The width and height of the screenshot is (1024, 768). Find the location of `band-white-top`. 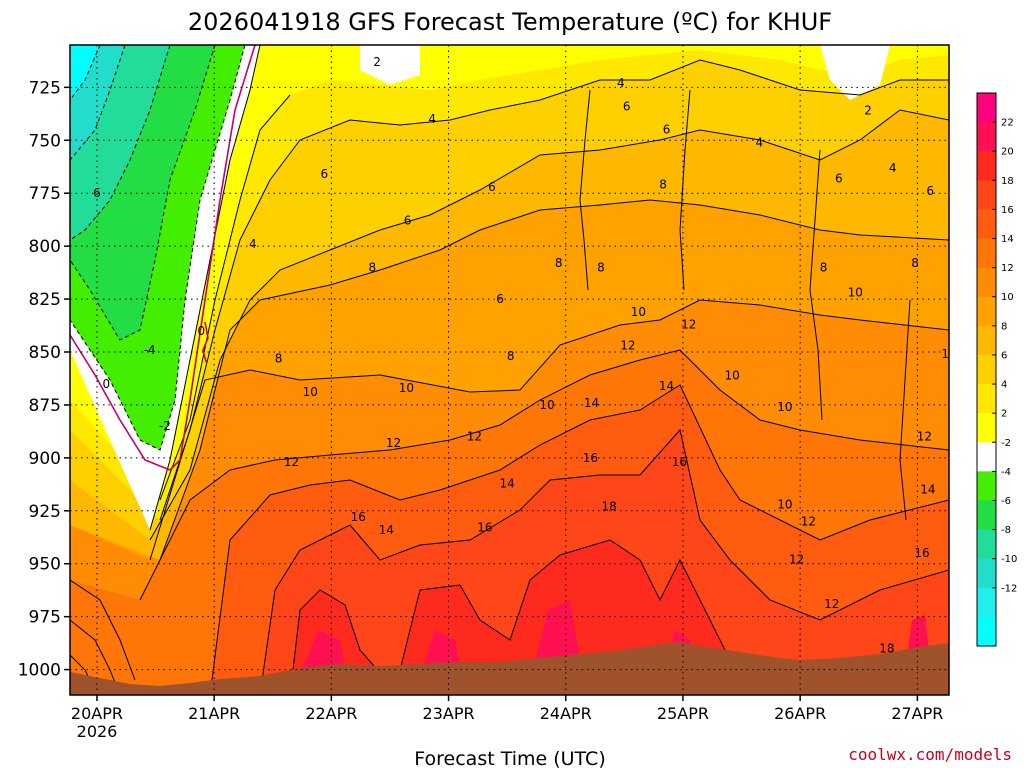

band-white-top is located at coordinates (625, 72).